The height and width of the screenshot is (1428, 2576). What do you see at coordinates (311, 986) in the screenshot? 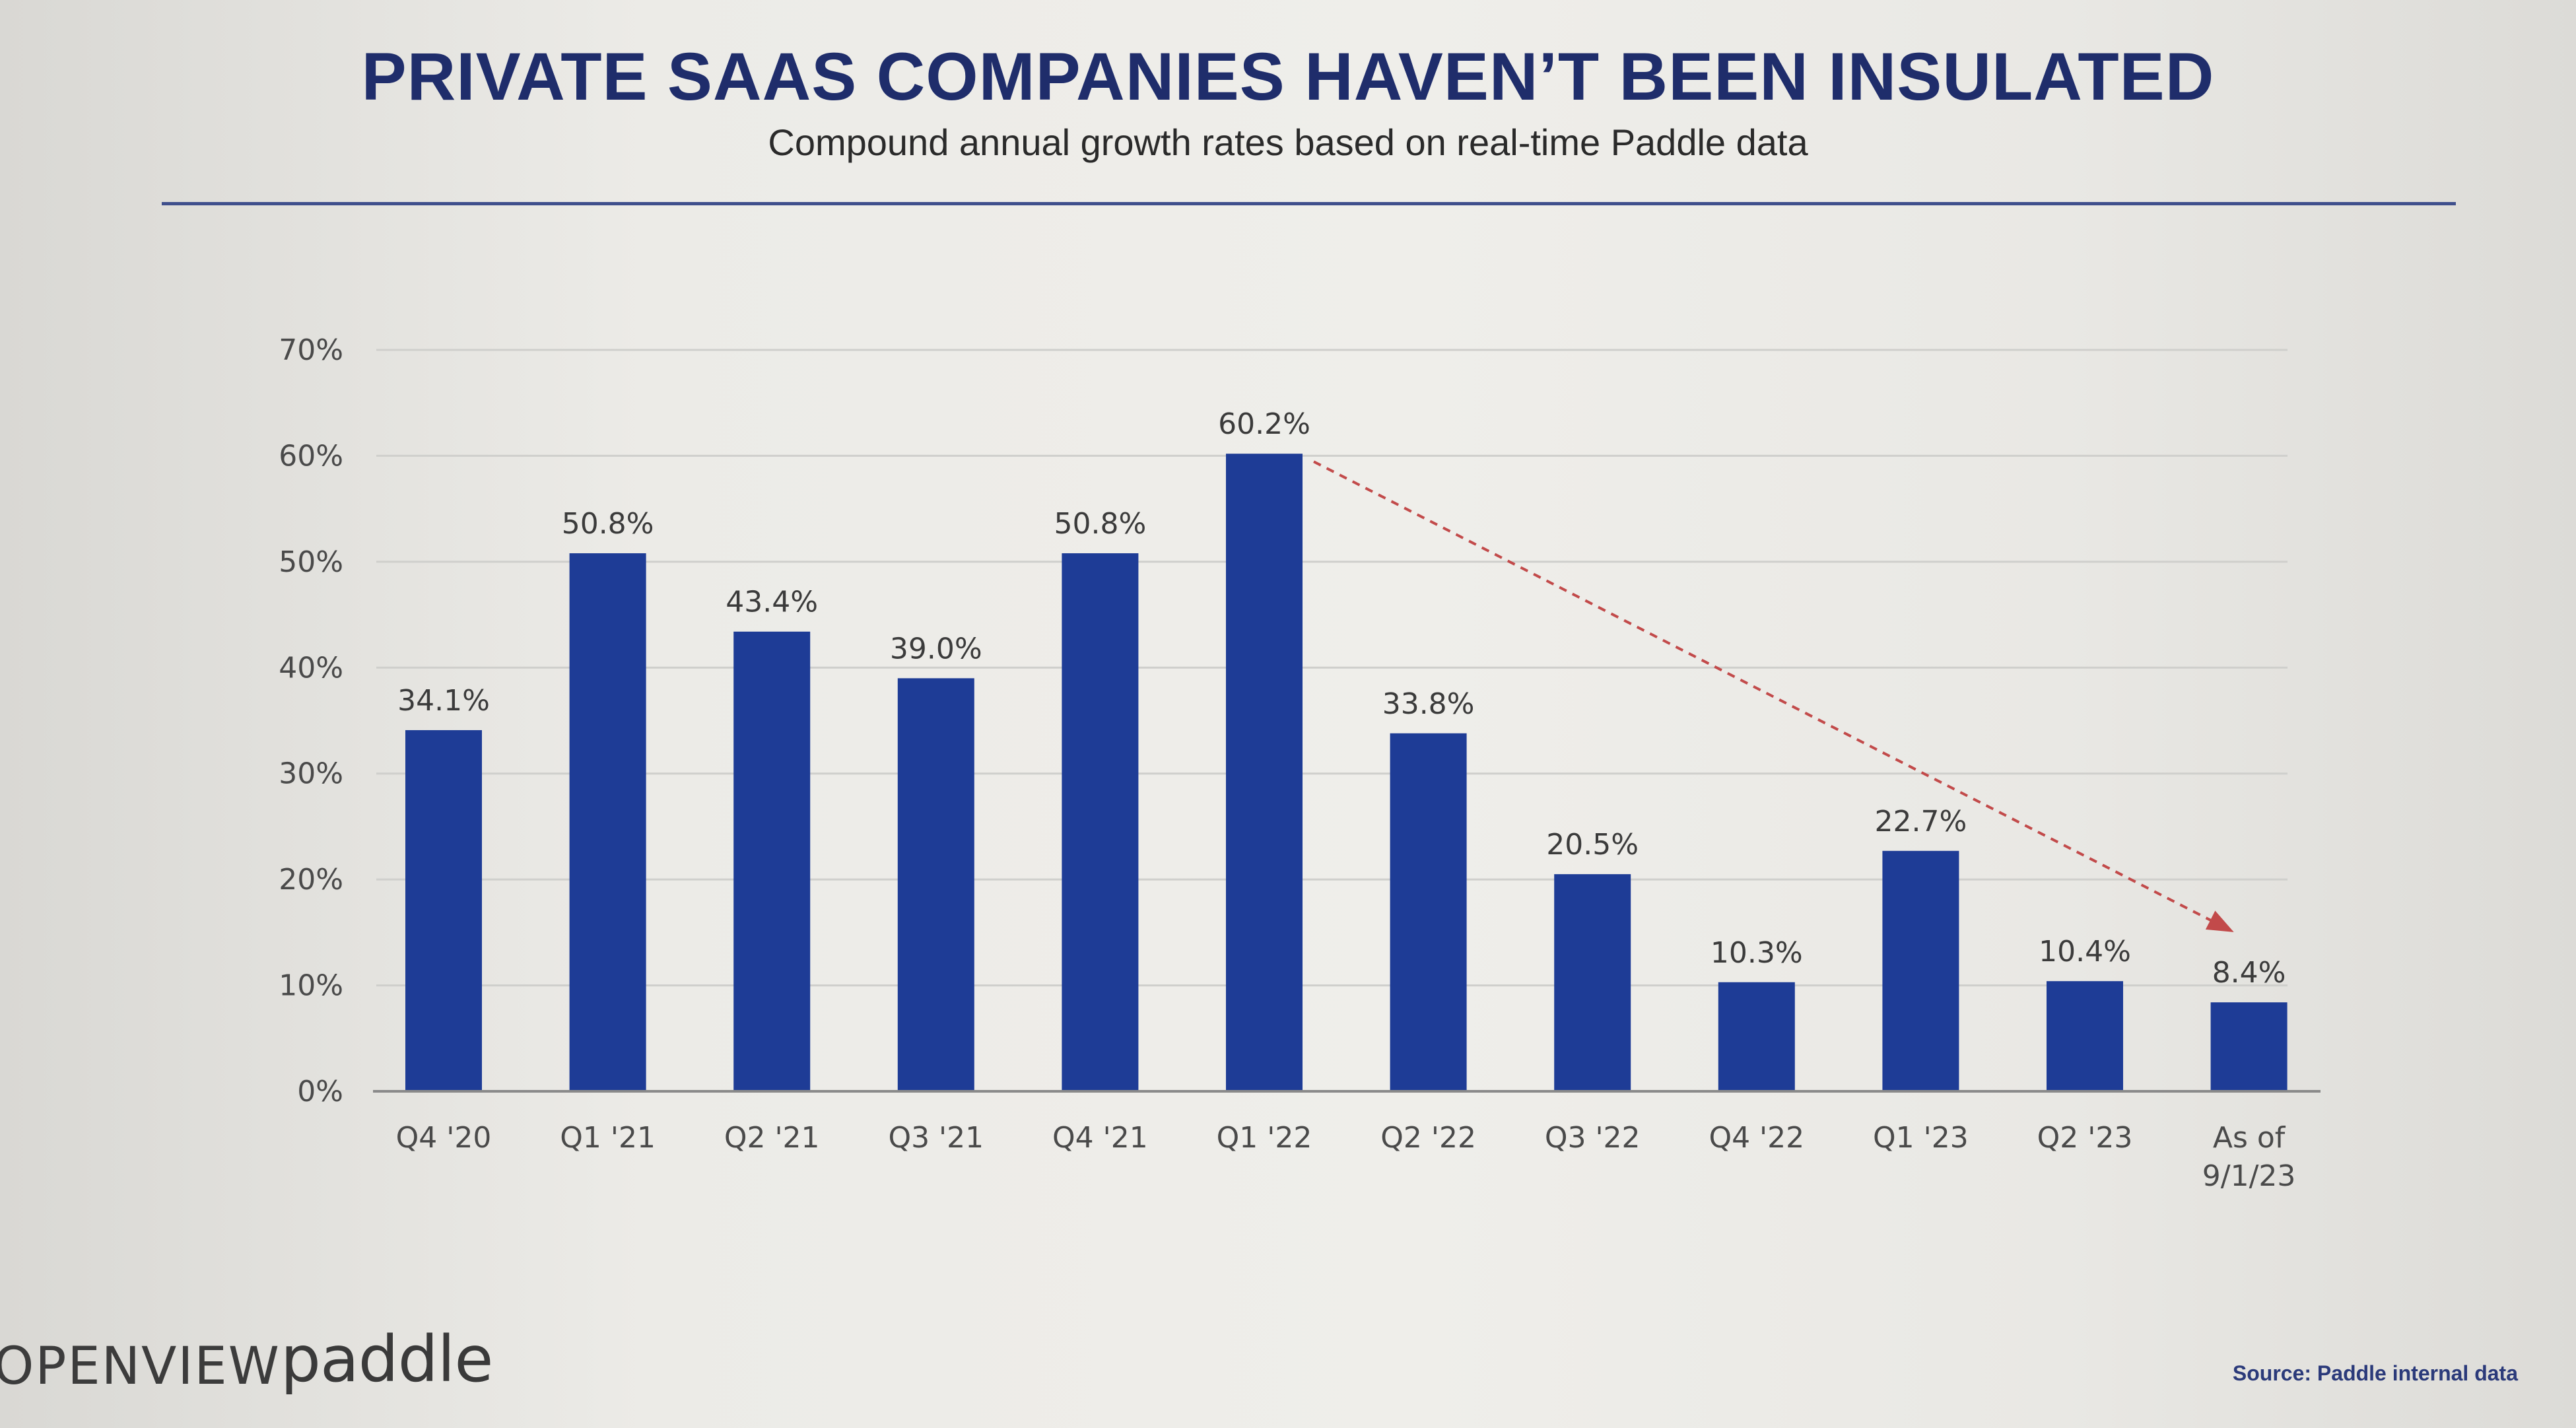
I see `y-tick-label: 10%` at bounding box center [311, 986].